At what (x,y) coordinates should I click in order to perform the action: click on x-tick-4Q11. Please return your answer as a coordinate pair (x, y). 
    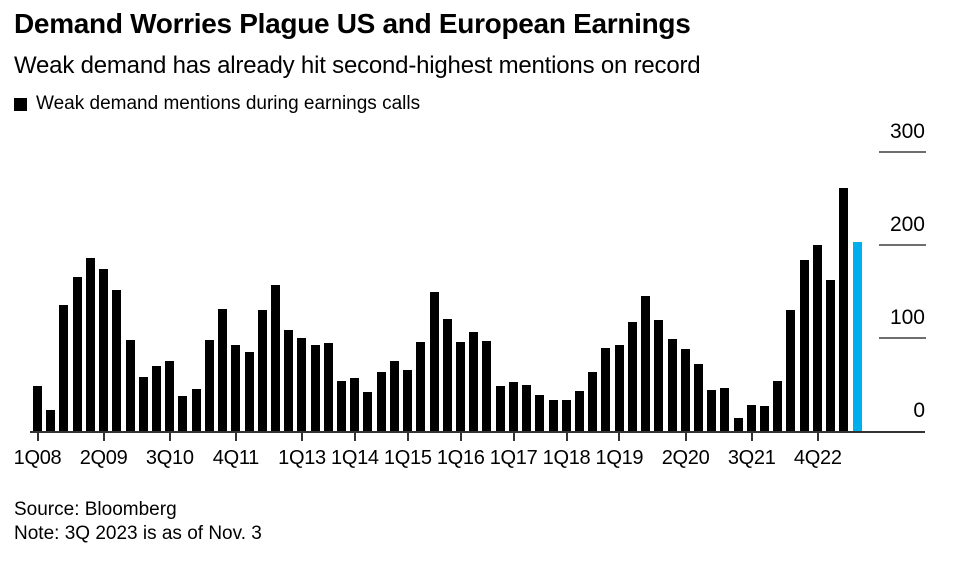
    Looking at the image, I should click on (235, 437).